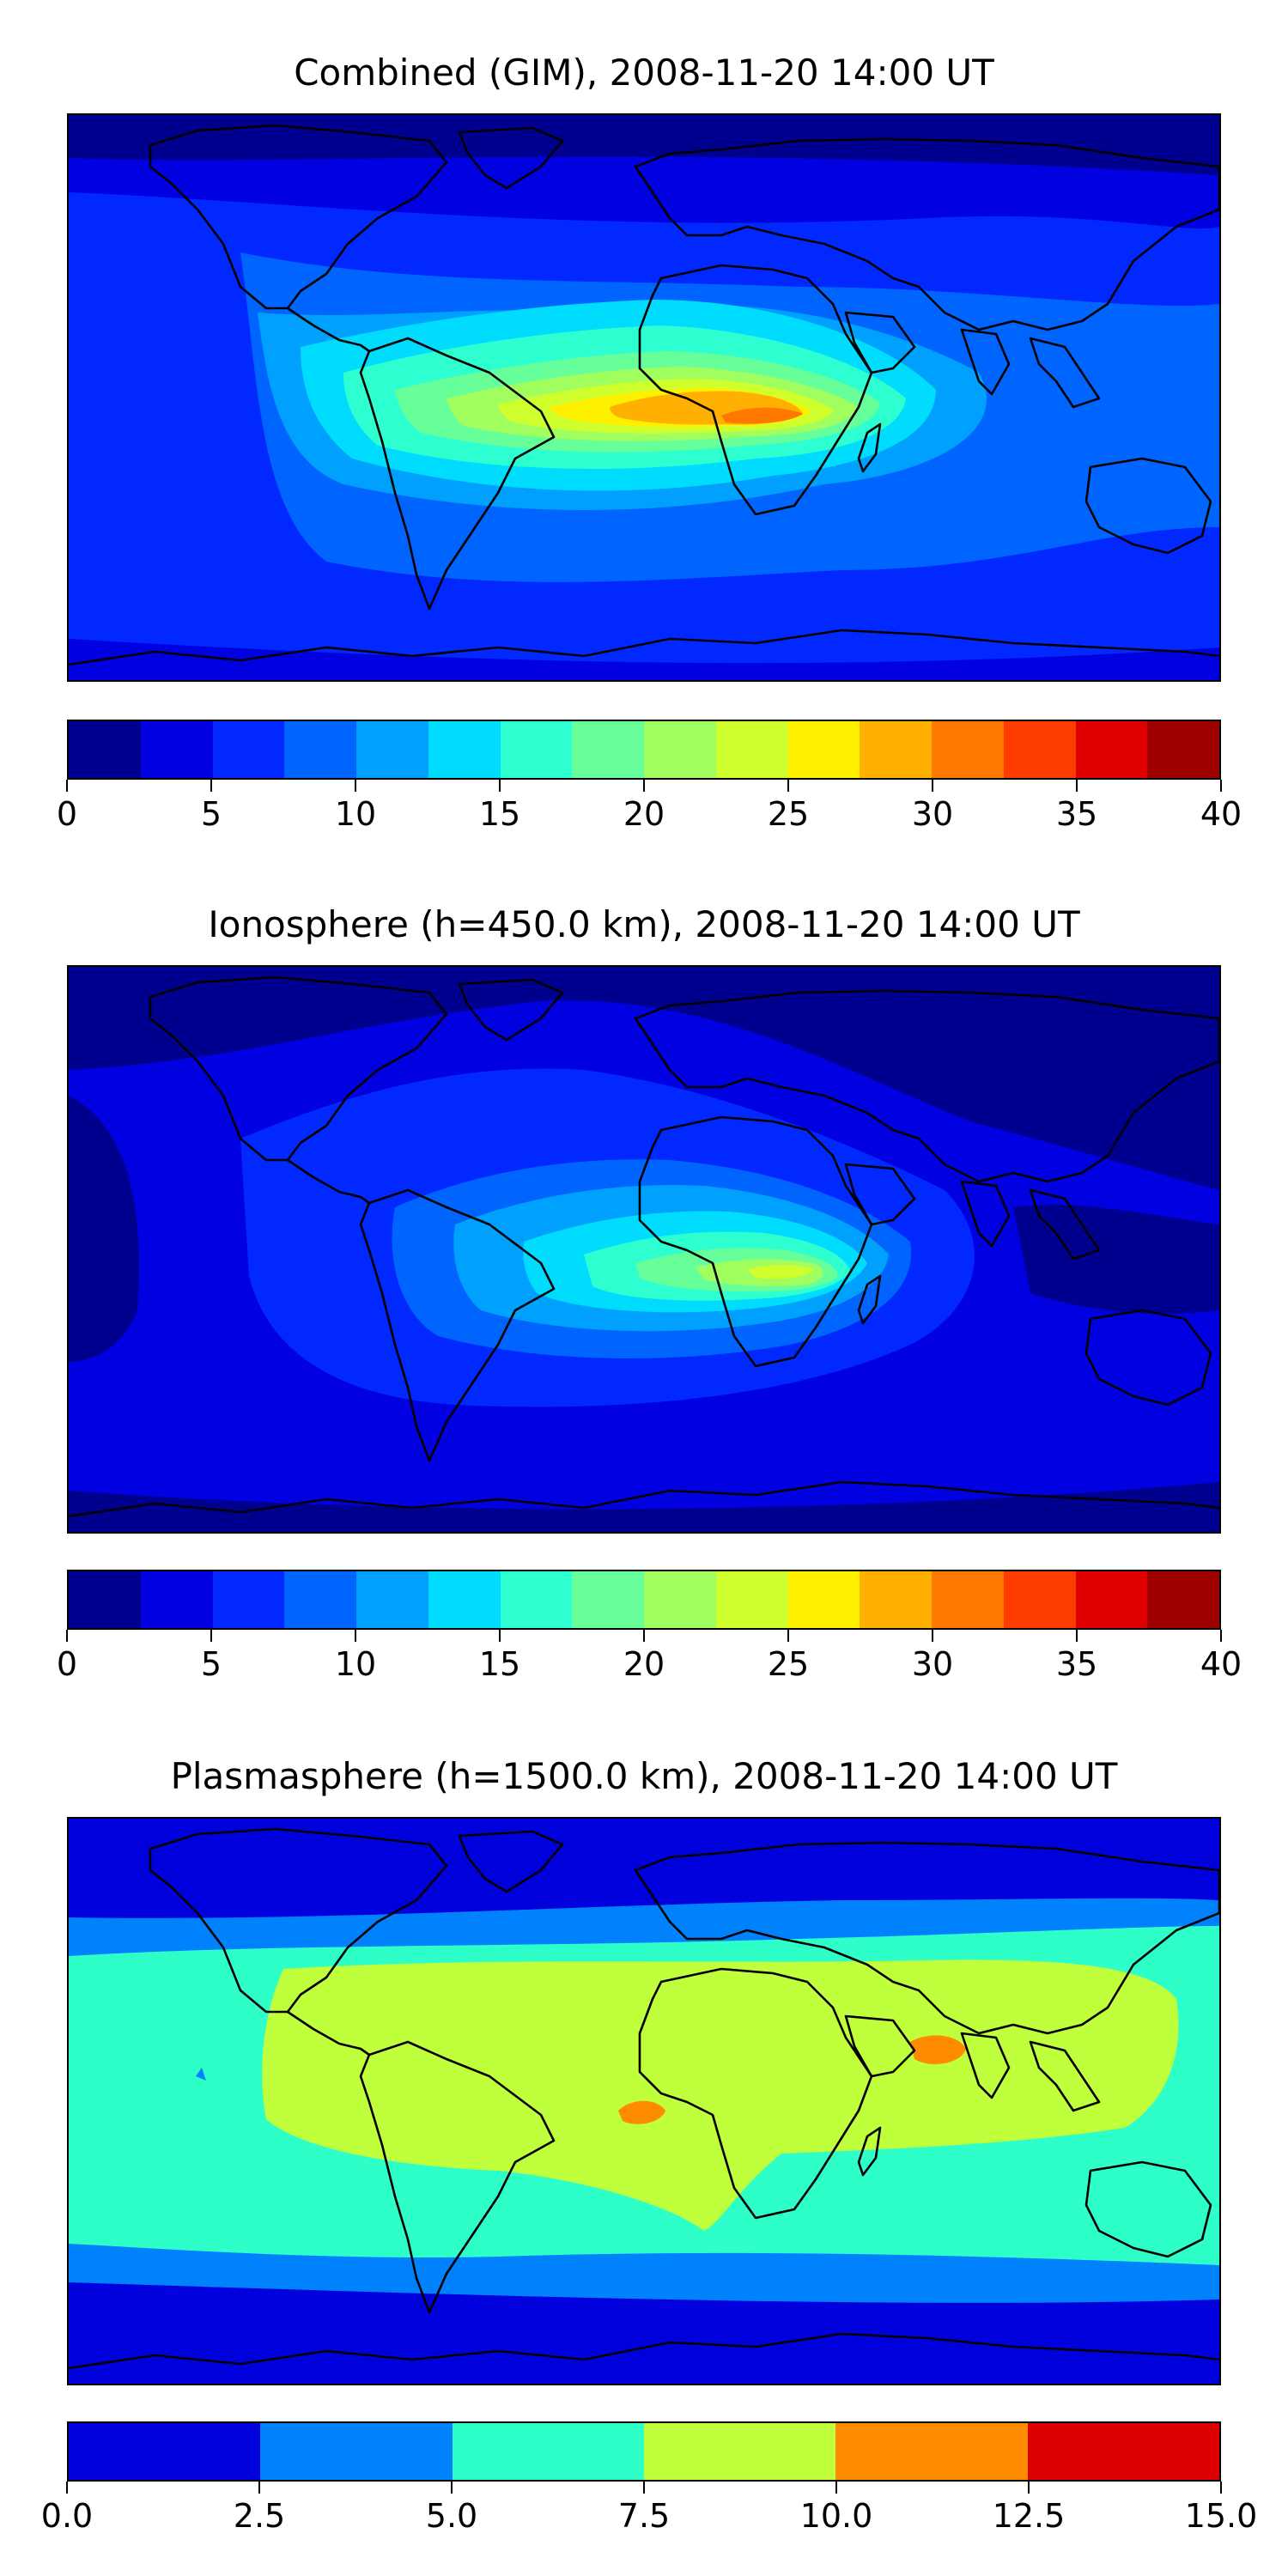 Image resolution: width=1288 pixels, height=2576 pixels. I want to click on contour-level-1c, so click(1116, 1259).